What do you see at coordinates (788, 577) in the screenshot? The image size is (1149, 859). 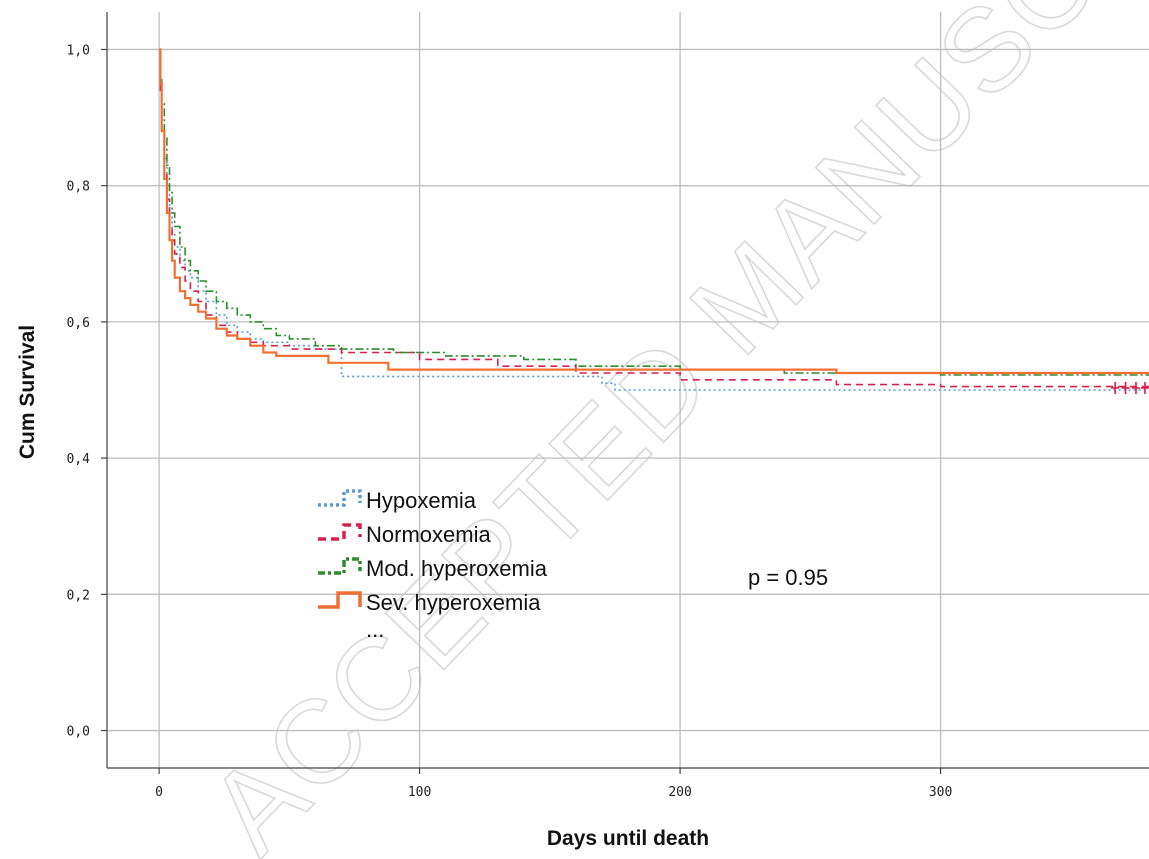 I see `p-value-annotation: p = 0.95` at bounding box center [788, 577].